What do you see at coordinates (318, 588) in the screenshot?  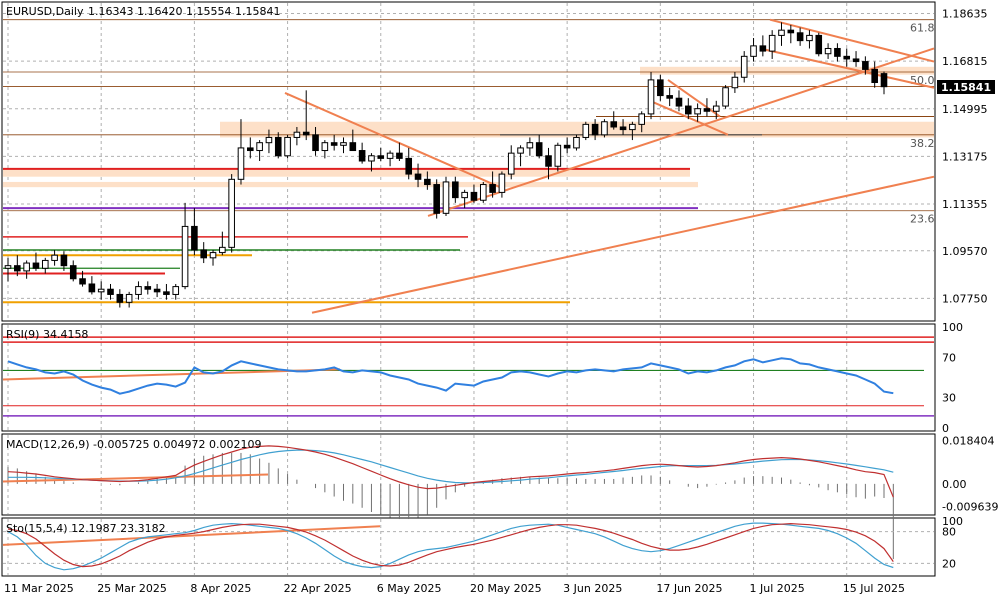 I see `x-tick-label: 22 Apr 2025` at bounding box center [318, 588].